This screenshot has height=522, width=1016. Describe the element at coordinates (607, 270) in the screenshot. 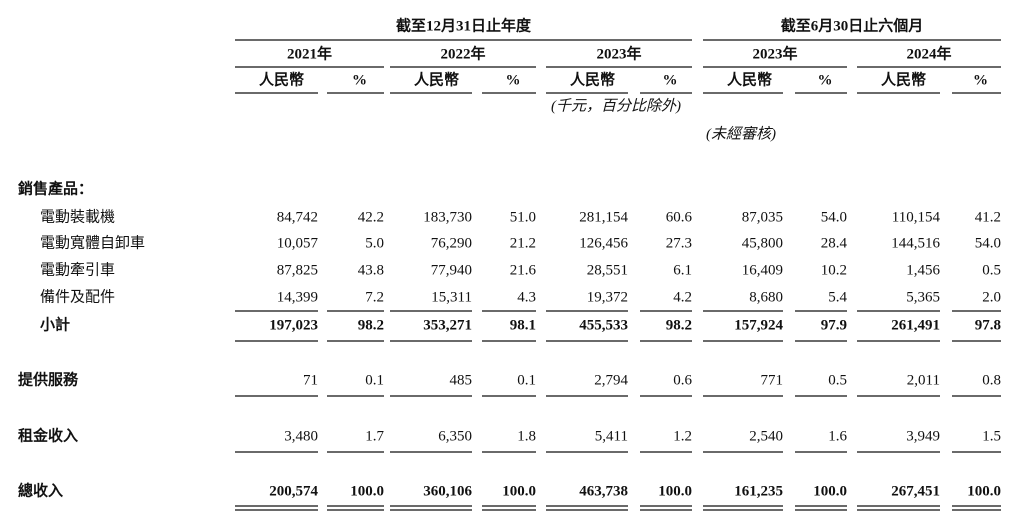

I see `cell: 28,551` at that location.